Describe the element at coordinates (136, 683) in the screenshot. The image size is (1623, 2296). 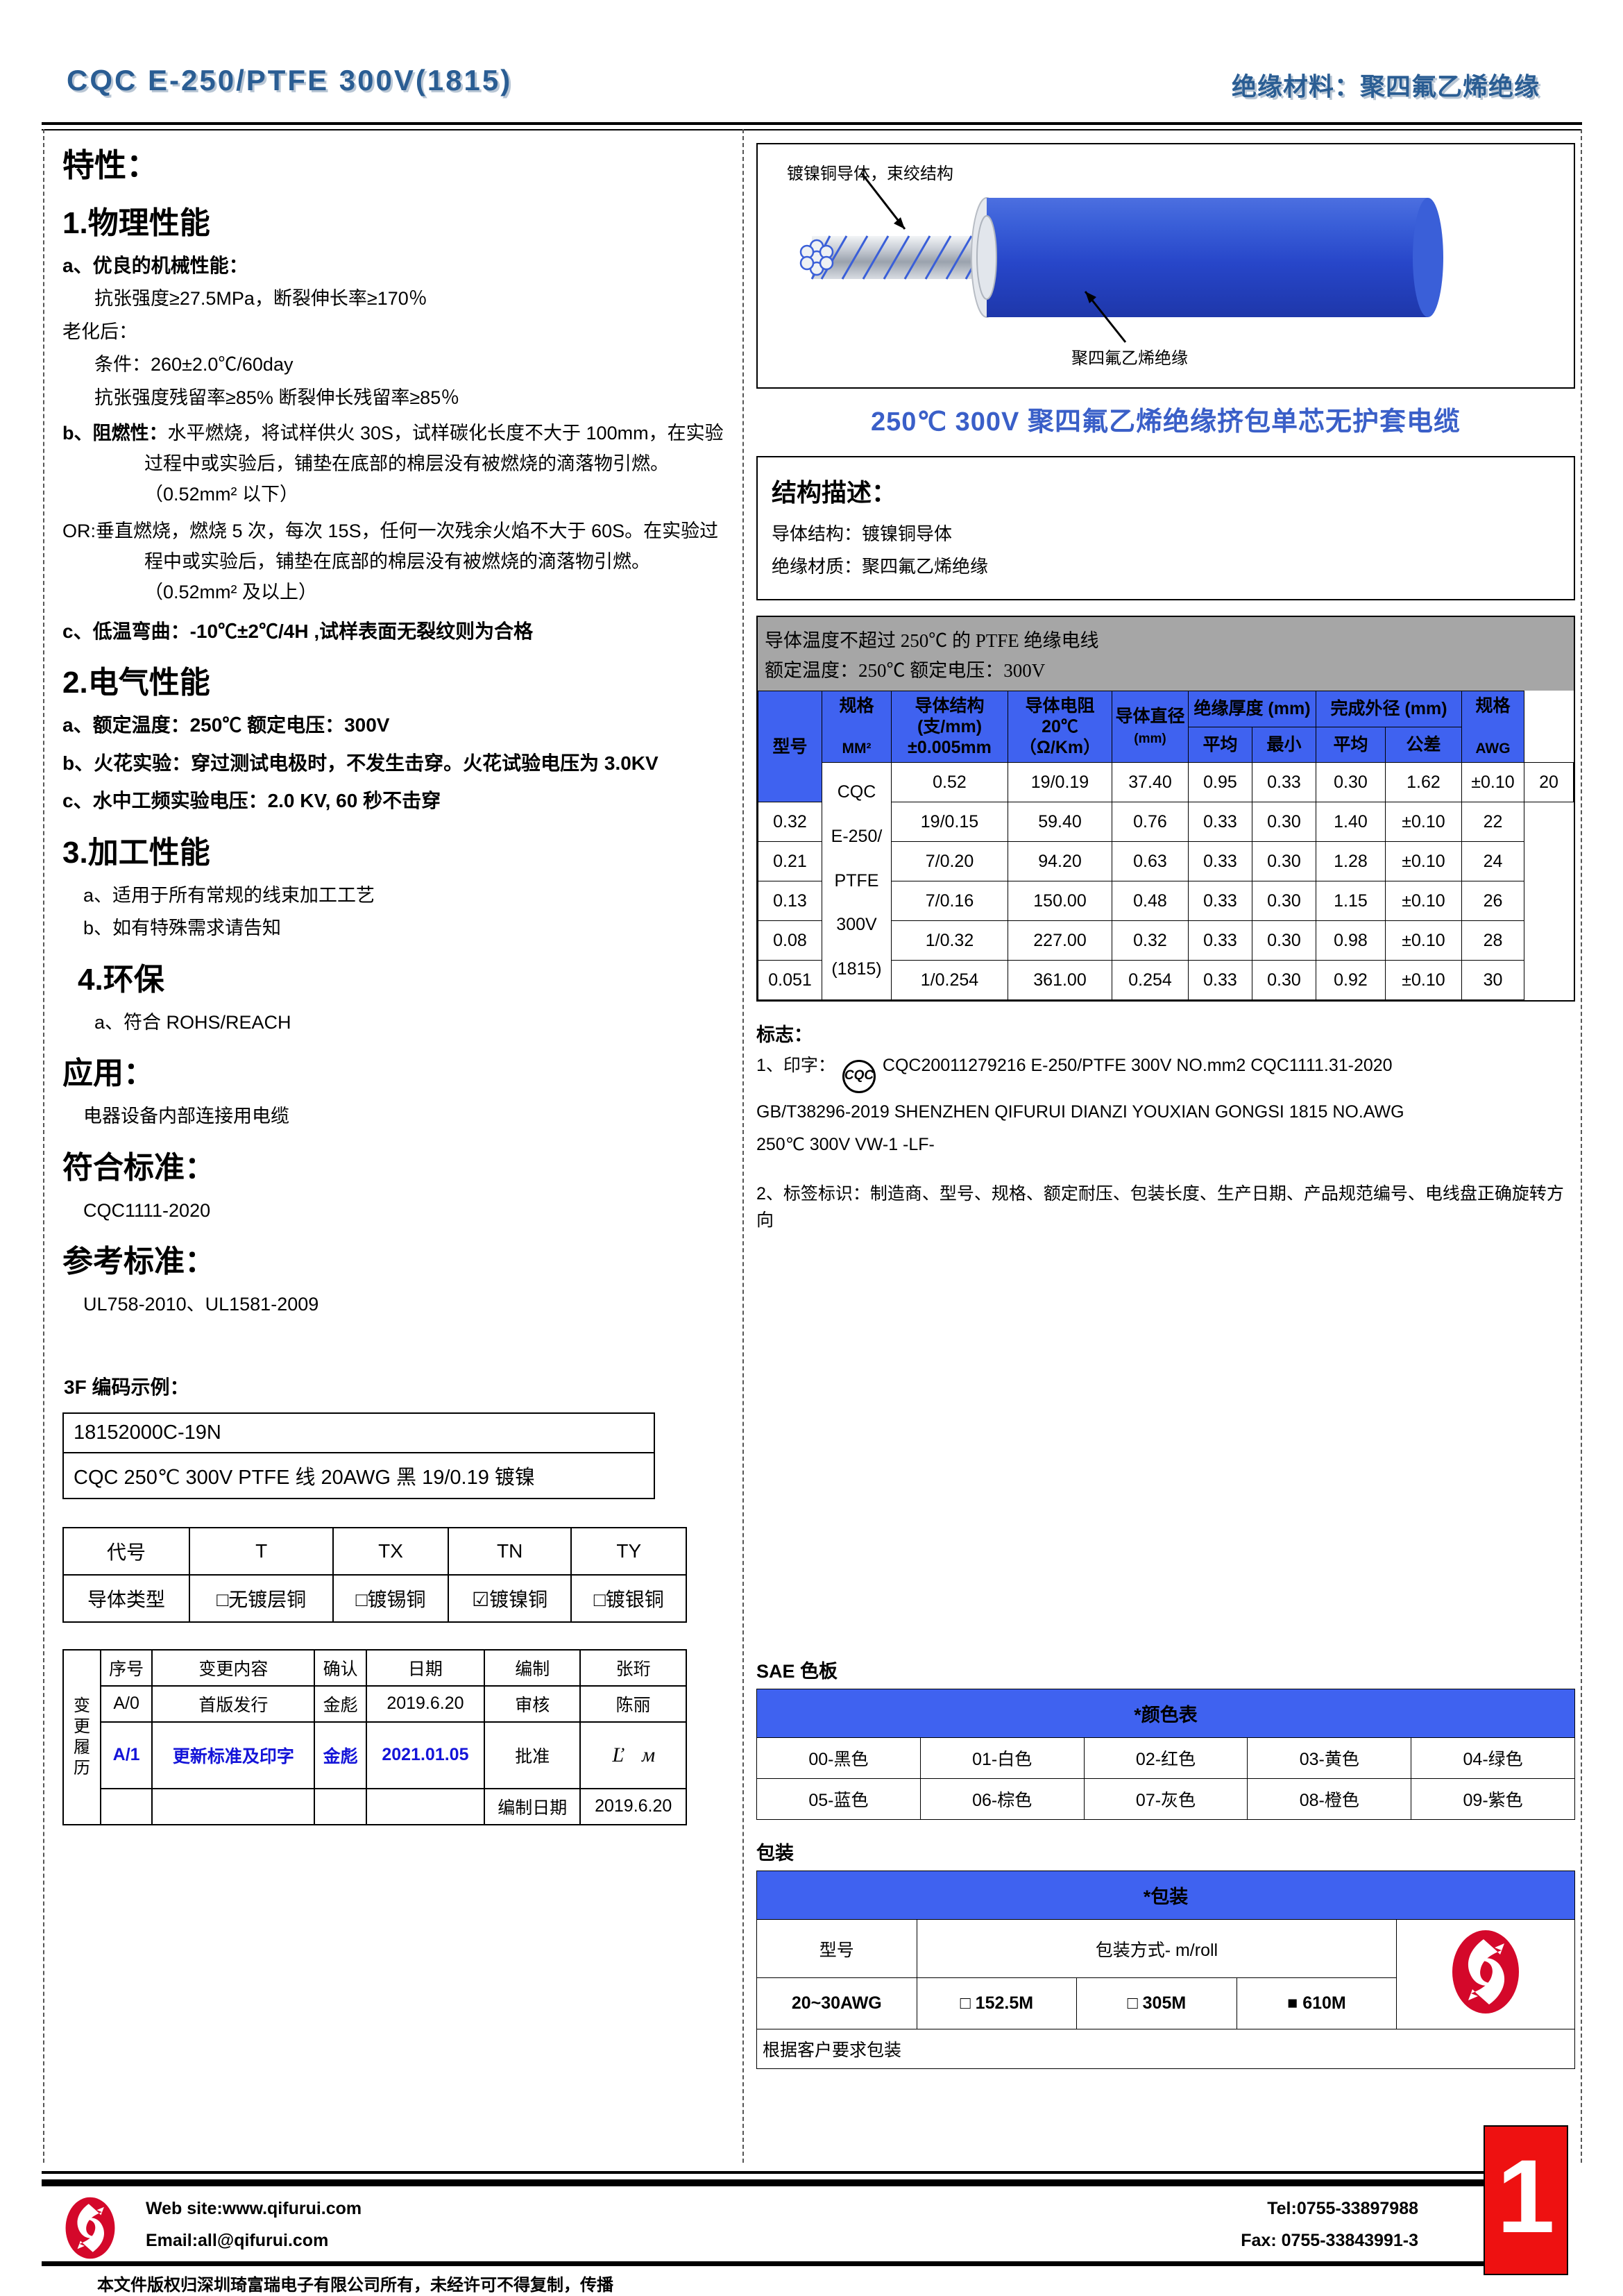
I see `electrical-performance-heading: 2.电气性能` at that location.